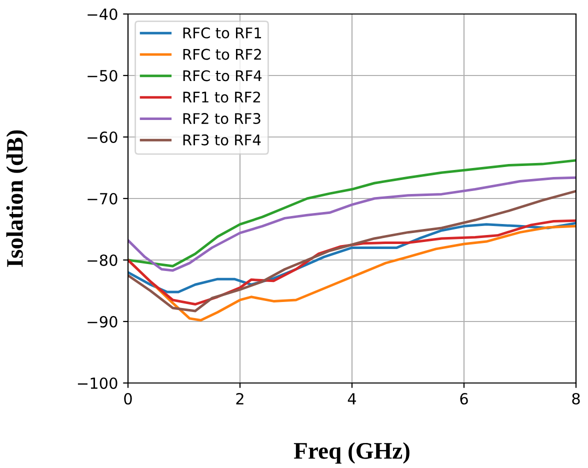 The height and width of the screenshot is (468, 588). Describe the element at coordinates (103, 260) in the screenshot. I see `y-tick-label: −80` at that location.